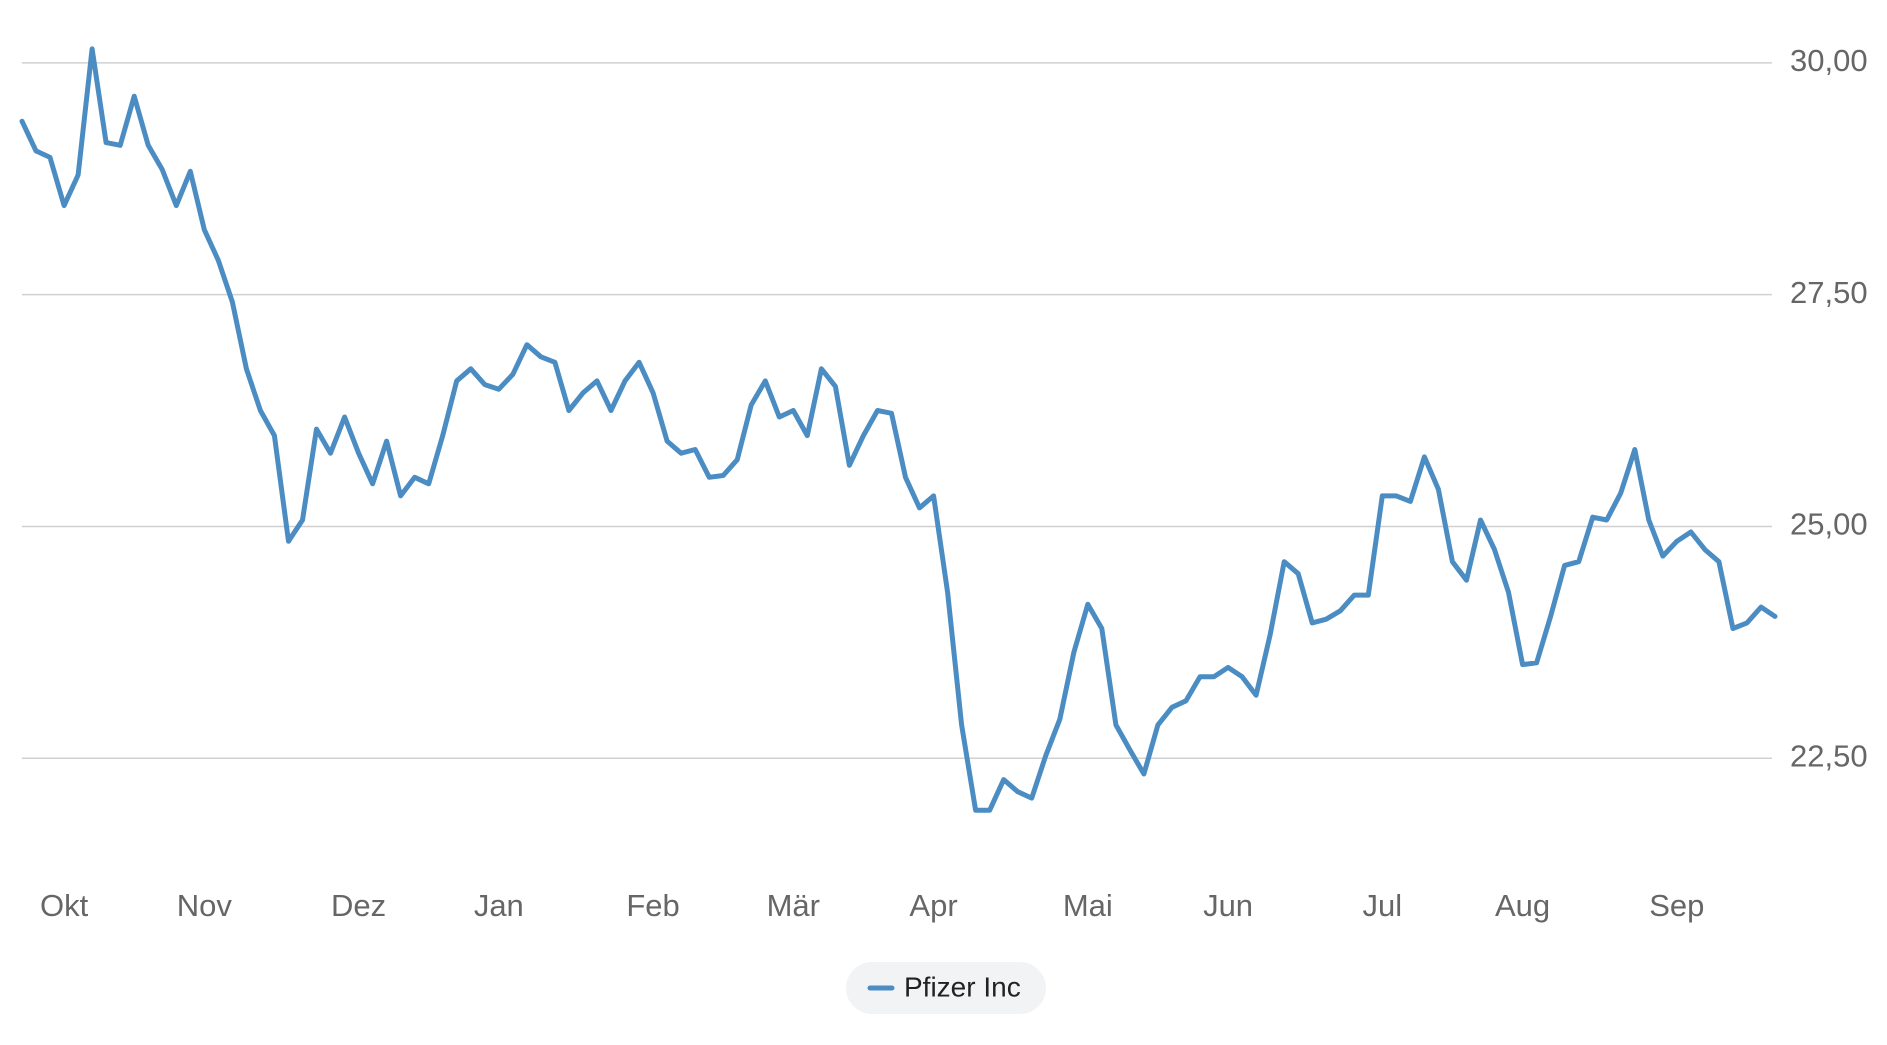 The height and width of the screenshot is (1045, 1887). Describe the element at coordinates (1088, 905) in the screenshot. I see `x-tick-label: Mai` at that location.